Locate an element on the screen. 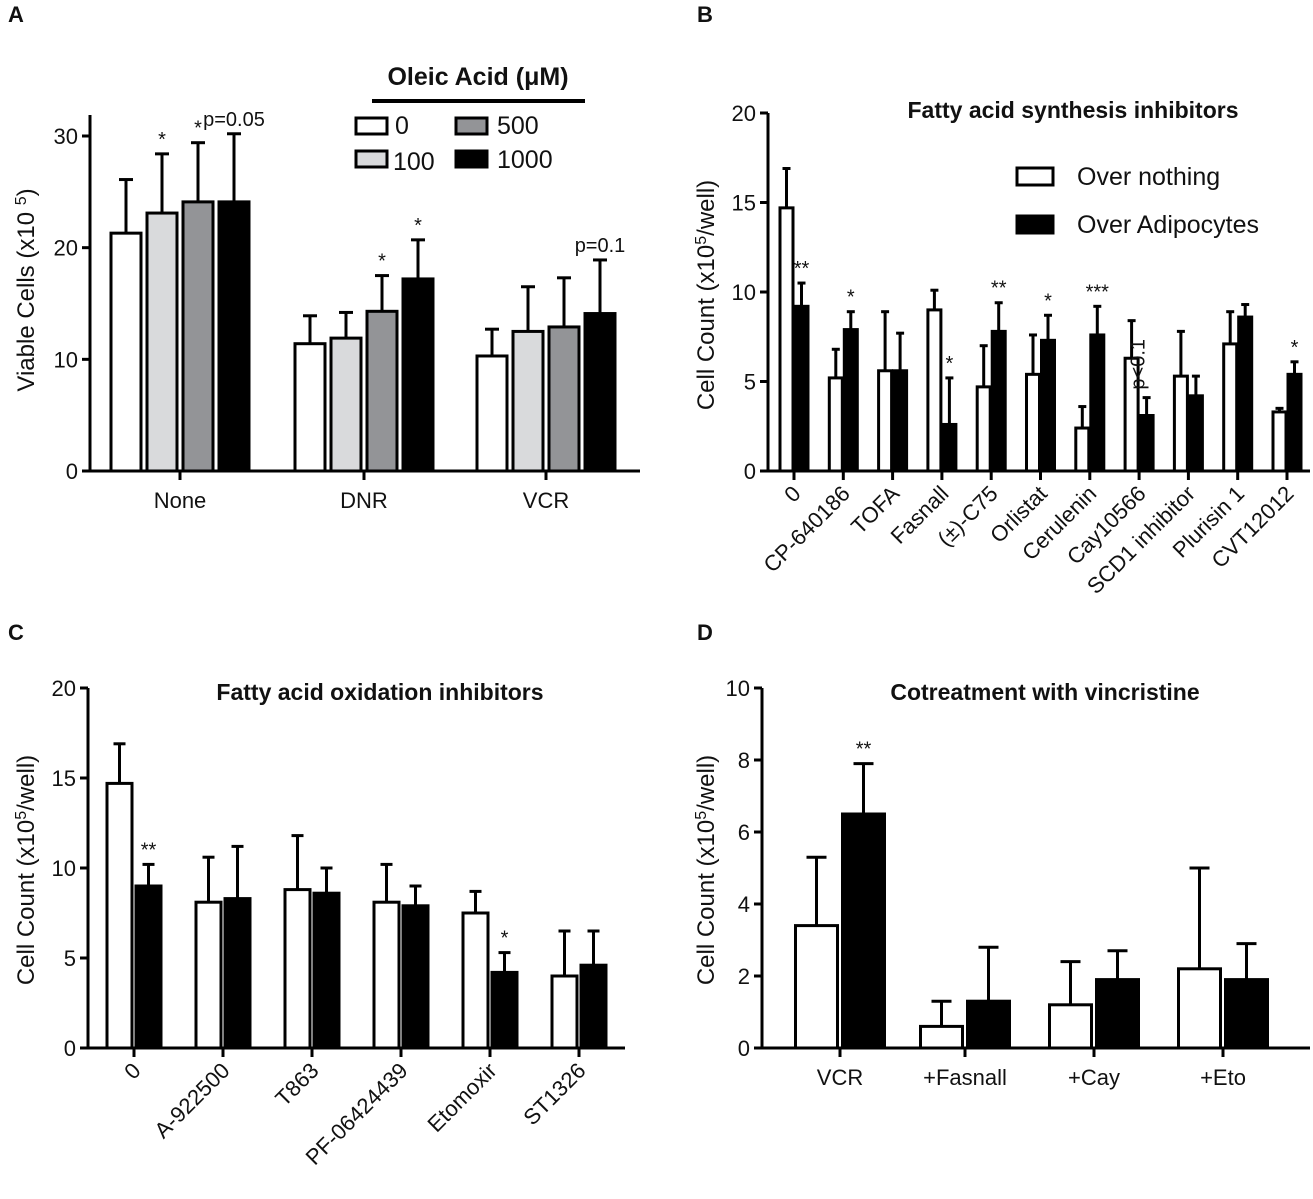 This screenshot has height=1199, width=1313. legend-label: 1000 is located at coordinates (525, 160).